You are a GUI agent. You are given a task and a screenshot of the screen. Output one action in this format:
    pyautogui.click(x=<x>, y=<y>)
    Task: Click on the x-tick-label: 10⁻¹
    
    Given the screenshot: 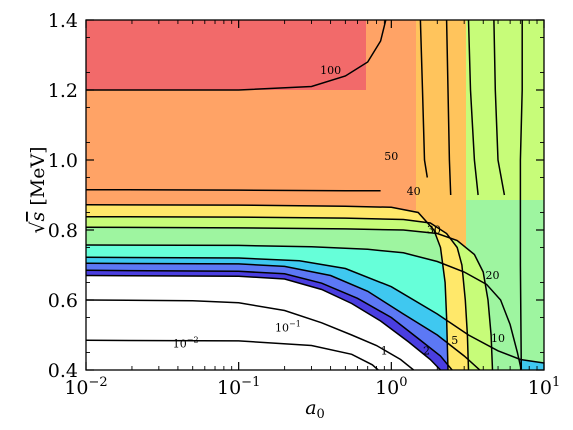 What is the action you would take?
    pyautogui.click(x=238, y=387)
    